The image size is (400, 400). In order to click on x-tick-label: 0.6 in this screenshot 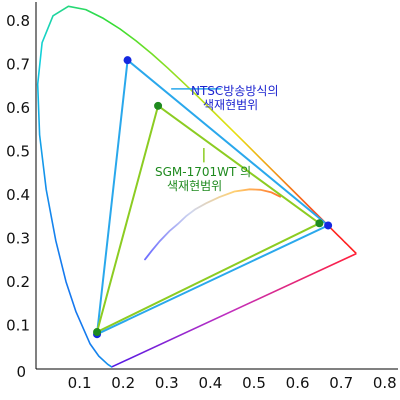, I will do `click(298, 383)`.